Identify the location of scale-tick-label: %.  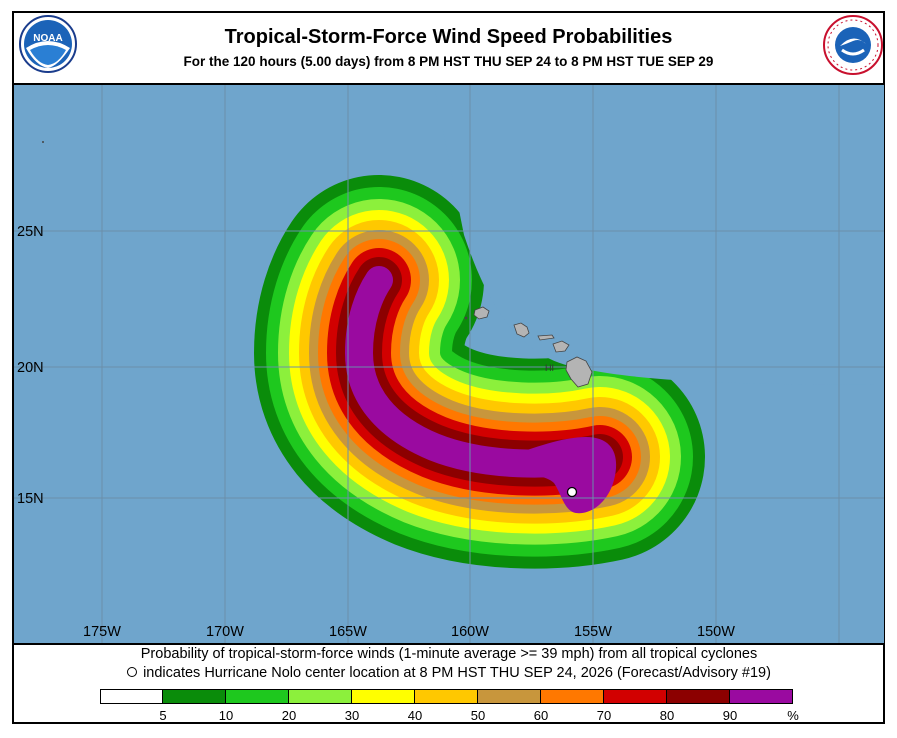
(793, 715).